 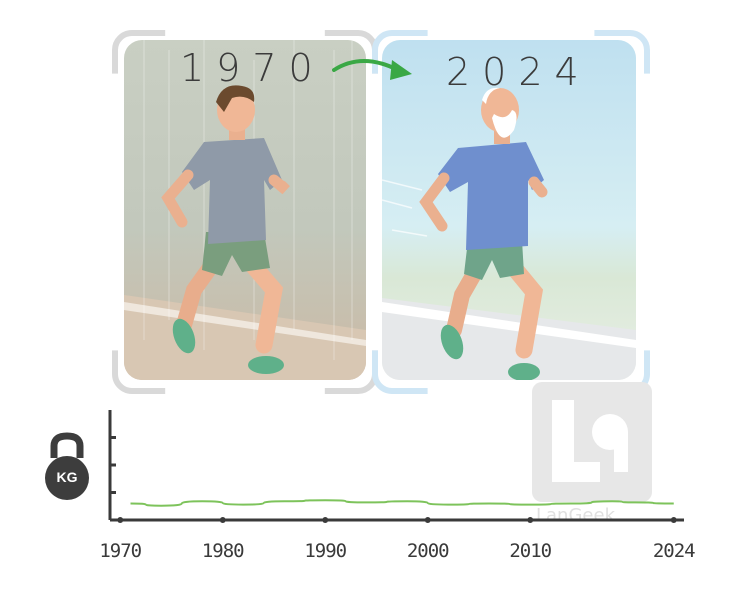 I want to click on x-tick-label: 2010, so click(x=530, y=551).